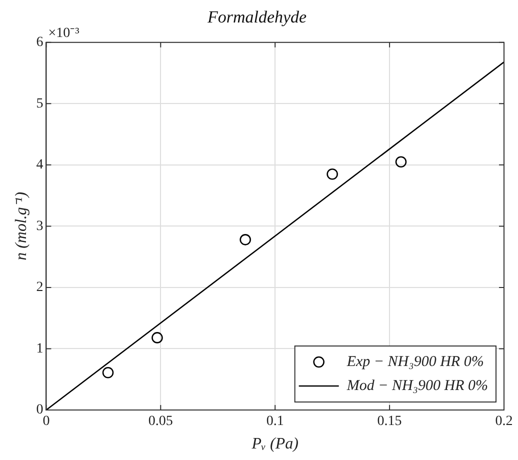  I want to click on chart-title: Formaldehyde, so click(257, 17).